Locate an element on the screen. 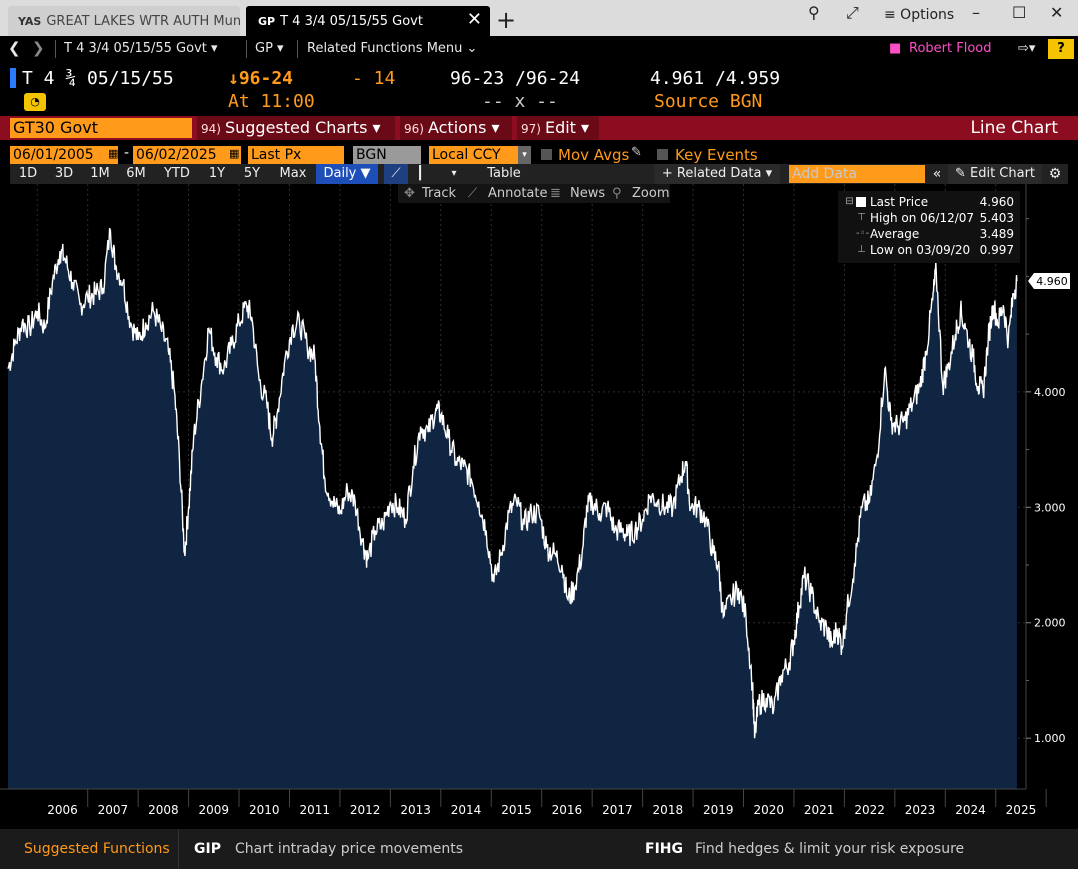 The image size is (1078, 869). tab-yas-code: YAS is located at coordinates (30, 21).